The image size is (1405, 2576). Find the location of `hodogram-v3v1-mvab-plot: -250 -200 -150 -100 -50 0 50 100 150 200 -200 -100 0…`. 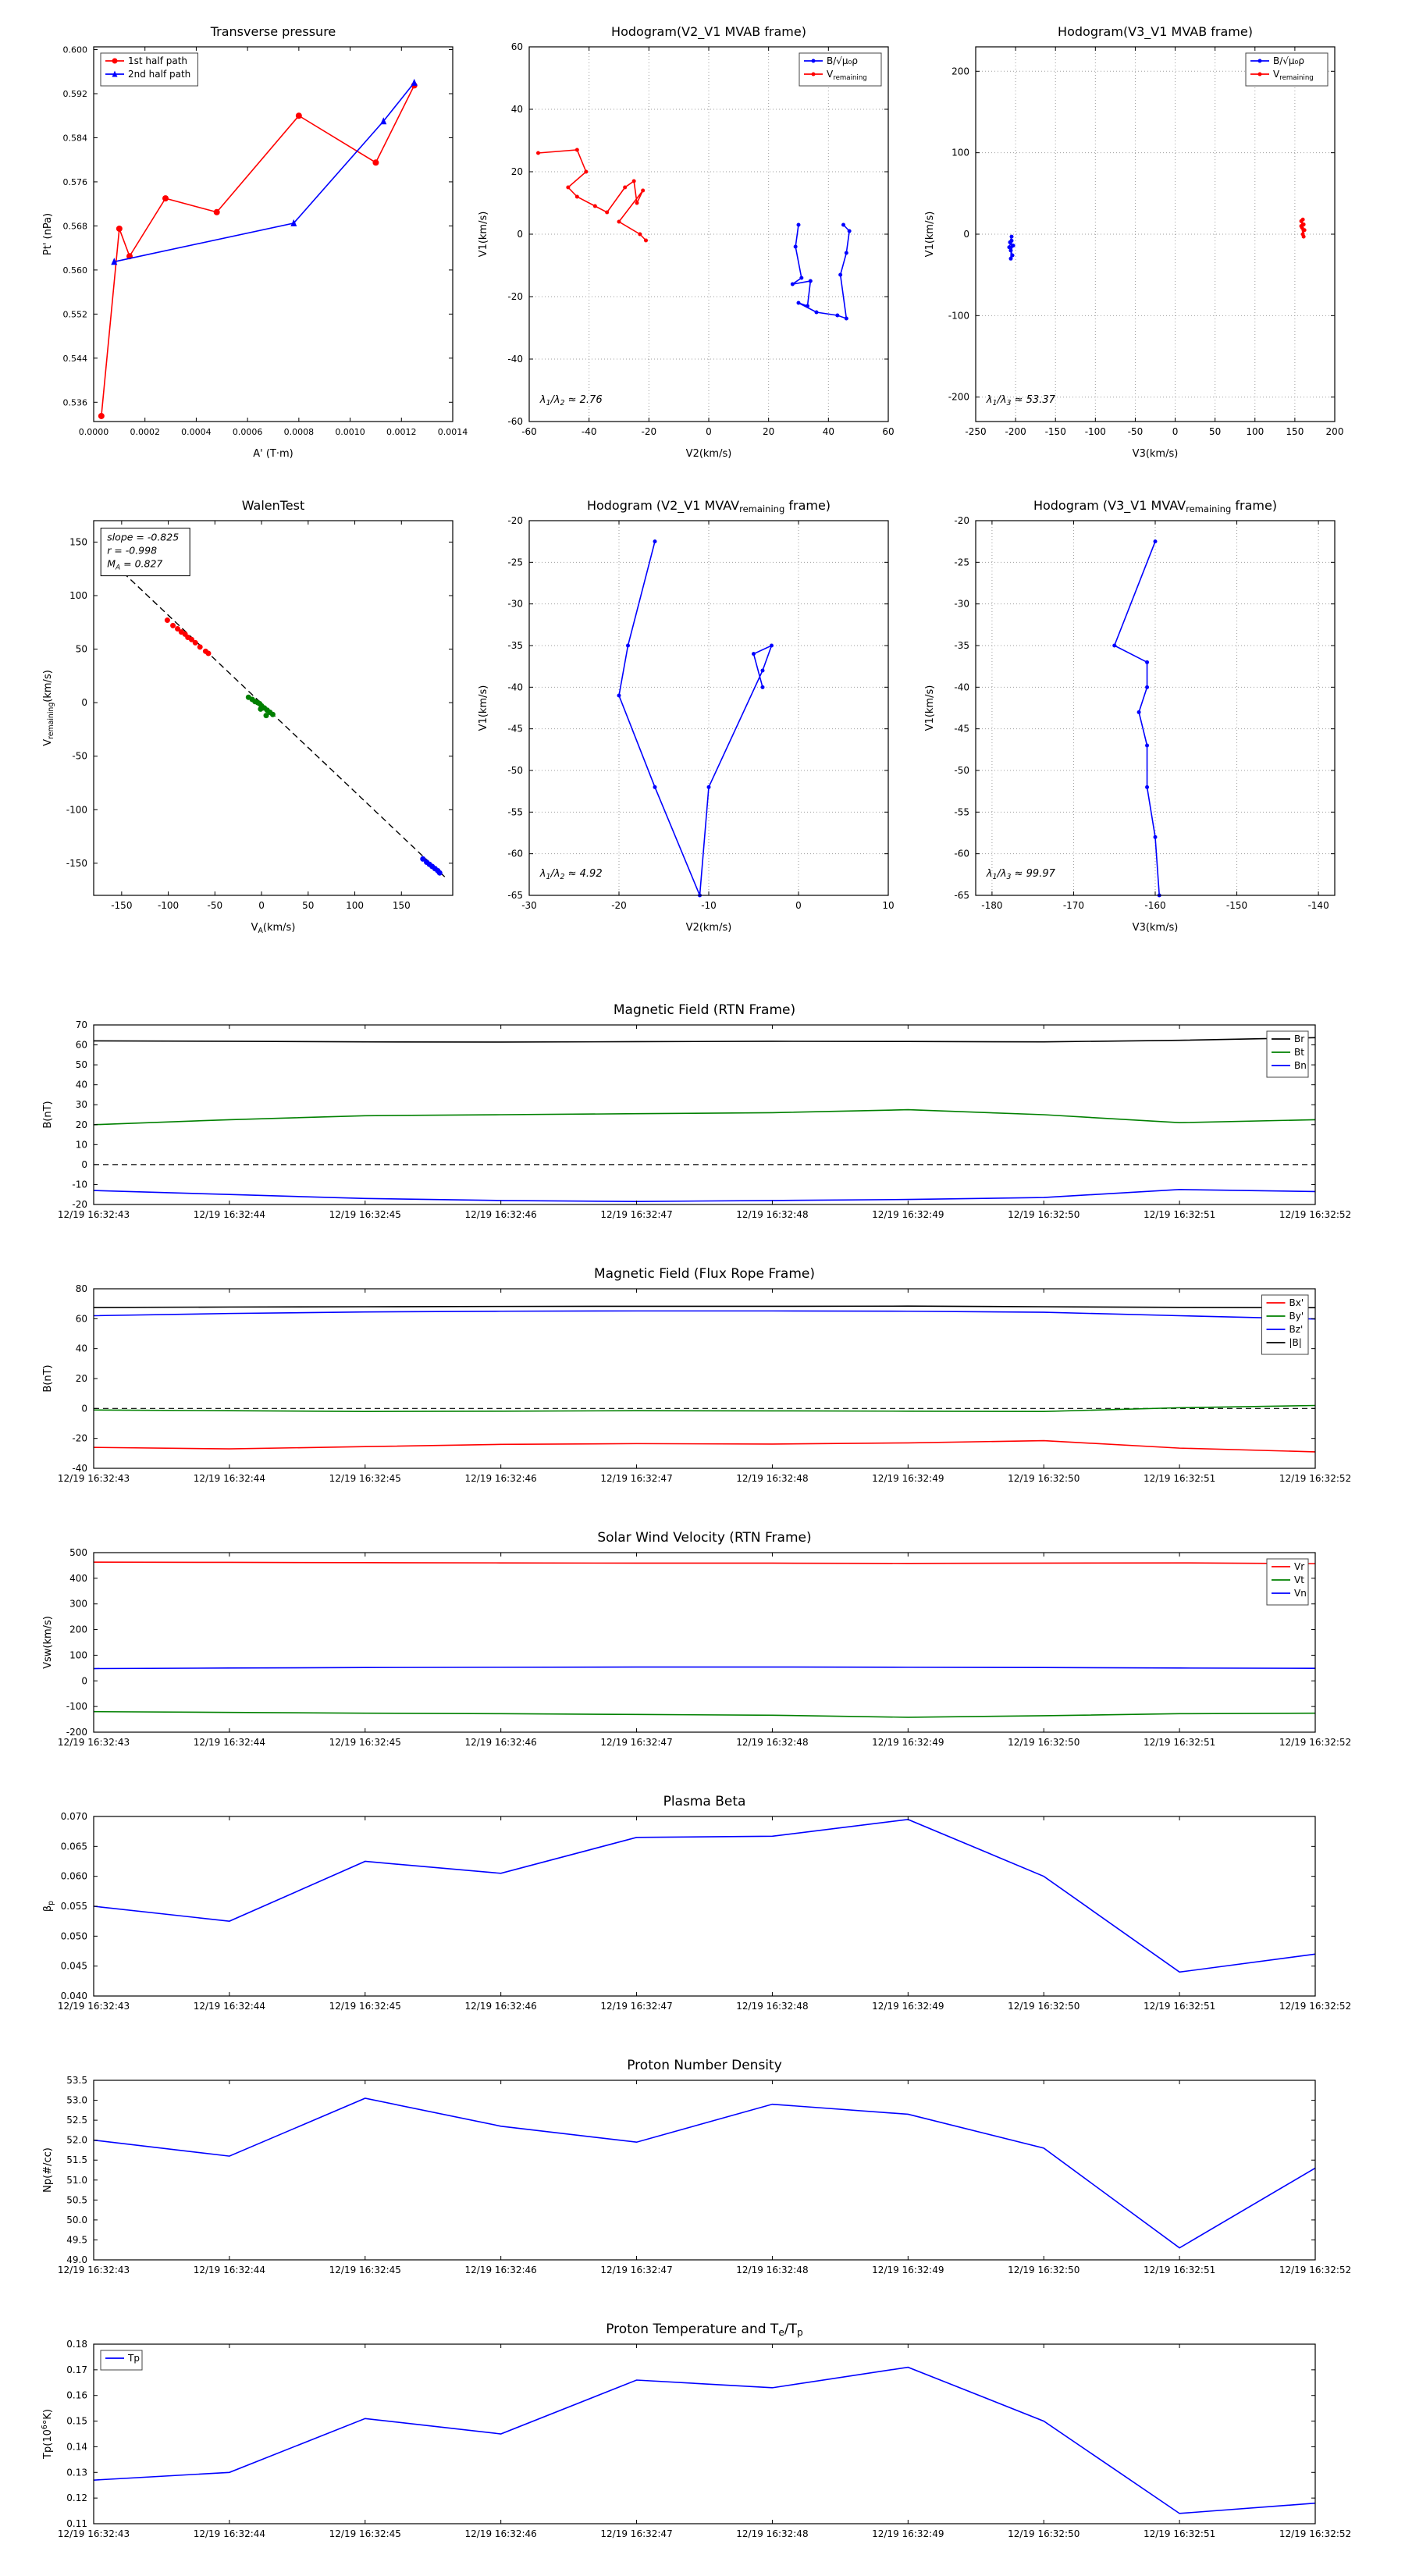

hodogram-v3v1-mvab-plot: -250 -200 -150 -100 -50 0 50 100 150 200 -200 -100 0… is located at coordinates (1130, 246).